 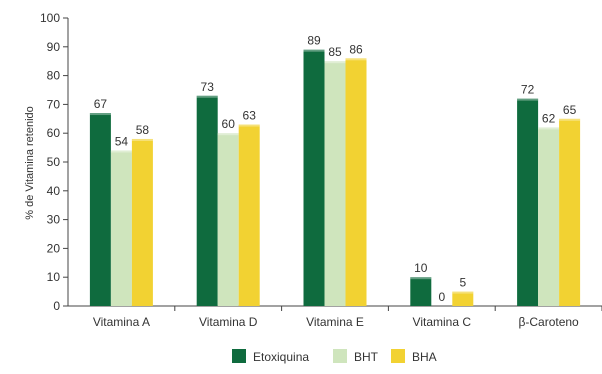 What do you see at coordinates (398, 356) in the screenshot?
I see `legend-swatch-bha` at bounding box center [398, 356].